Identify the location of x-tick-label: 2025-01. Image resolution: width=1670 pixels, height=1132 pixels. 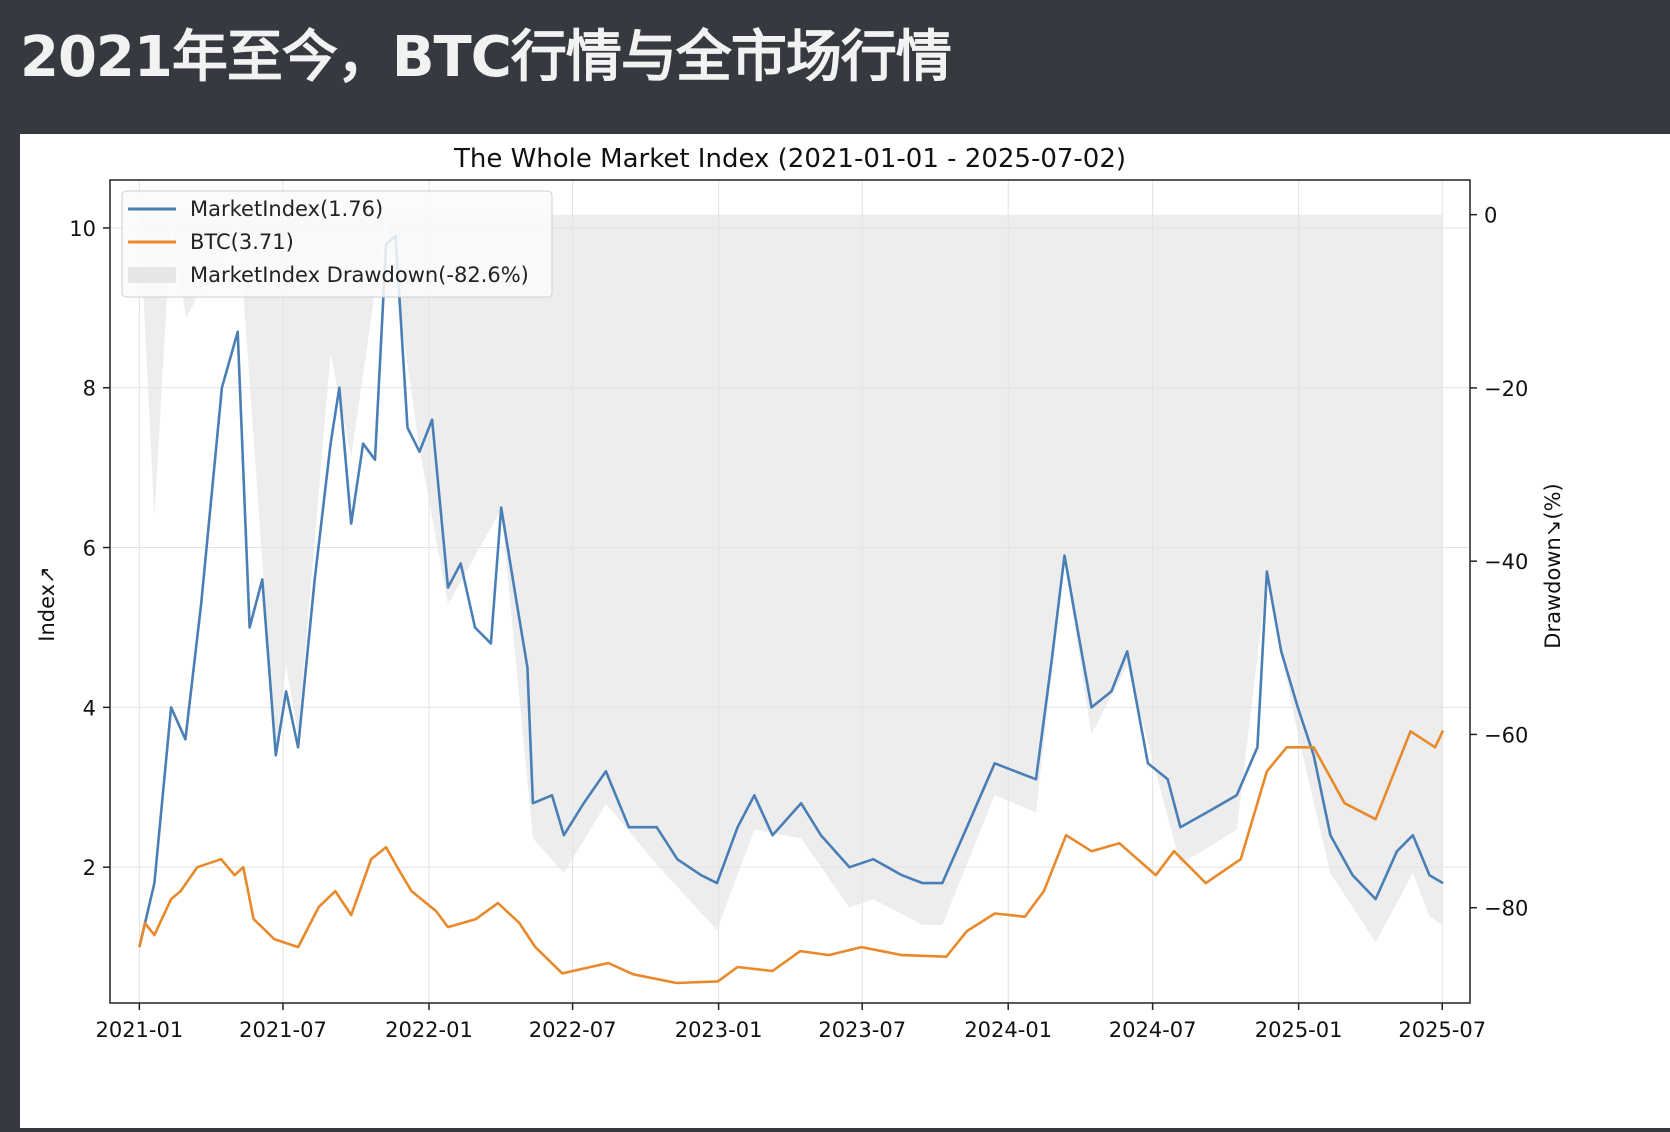
(1299, 1030).